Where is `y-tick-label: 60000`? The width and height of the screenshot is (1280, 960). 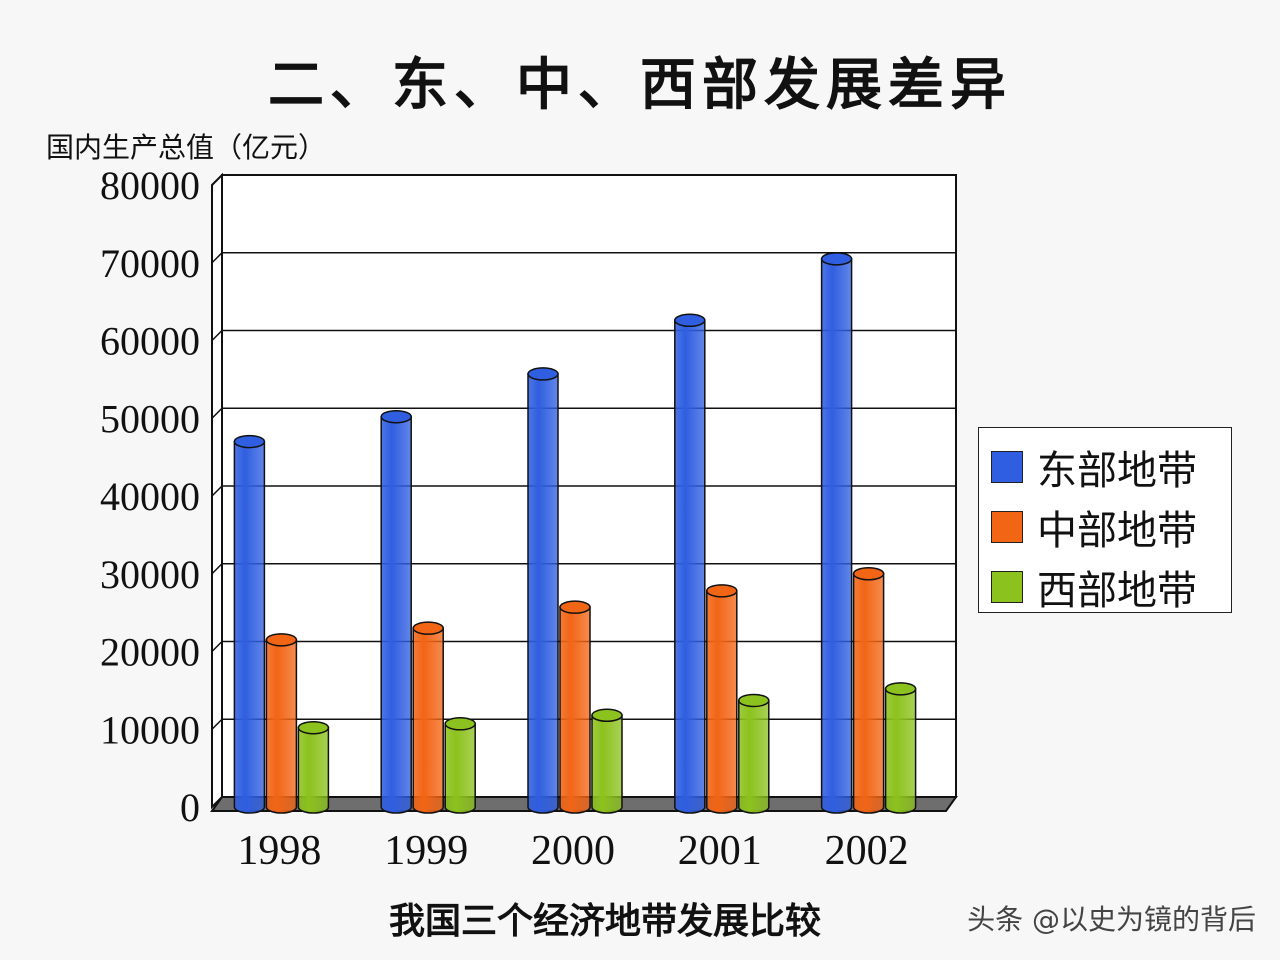 y-tick-label: 60000 is located at coordinates (150, 341).